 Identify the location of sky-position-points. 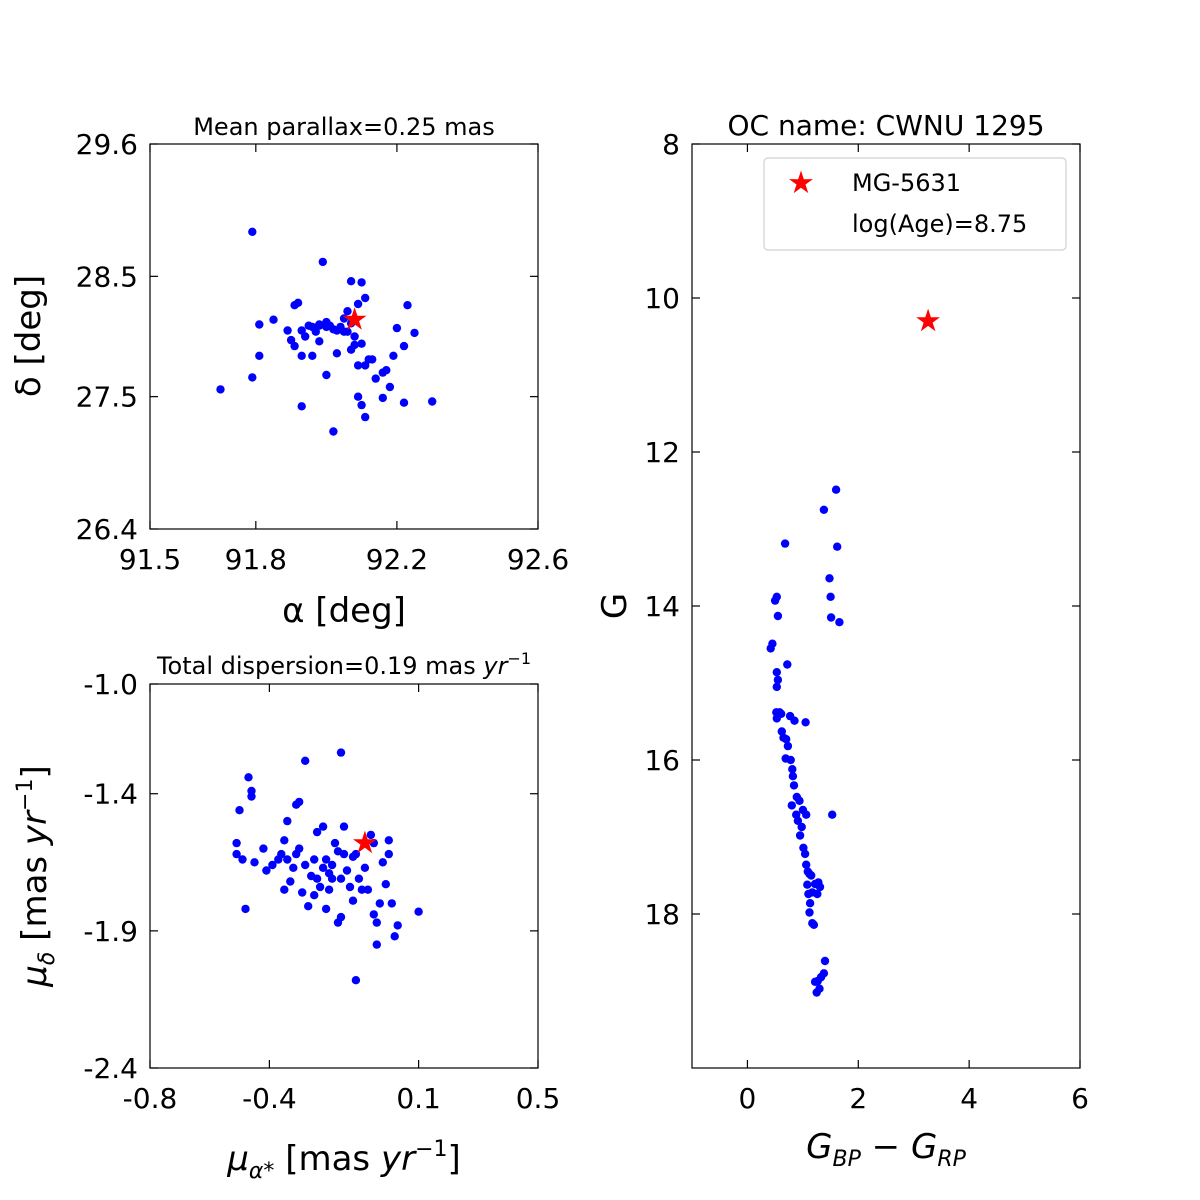
(326, 331).